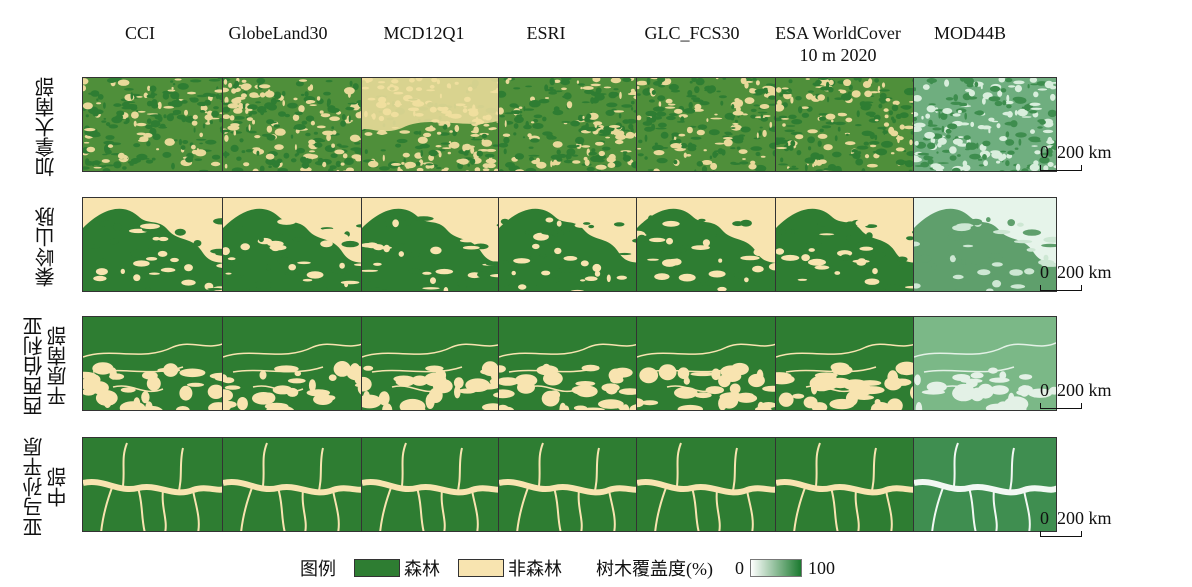 The width and height of the screenshot is (1192, 587). Describe the element at coordinates (535, 569) in the screenshot. I see `legend-nonforest-label: 非森林` at that location.